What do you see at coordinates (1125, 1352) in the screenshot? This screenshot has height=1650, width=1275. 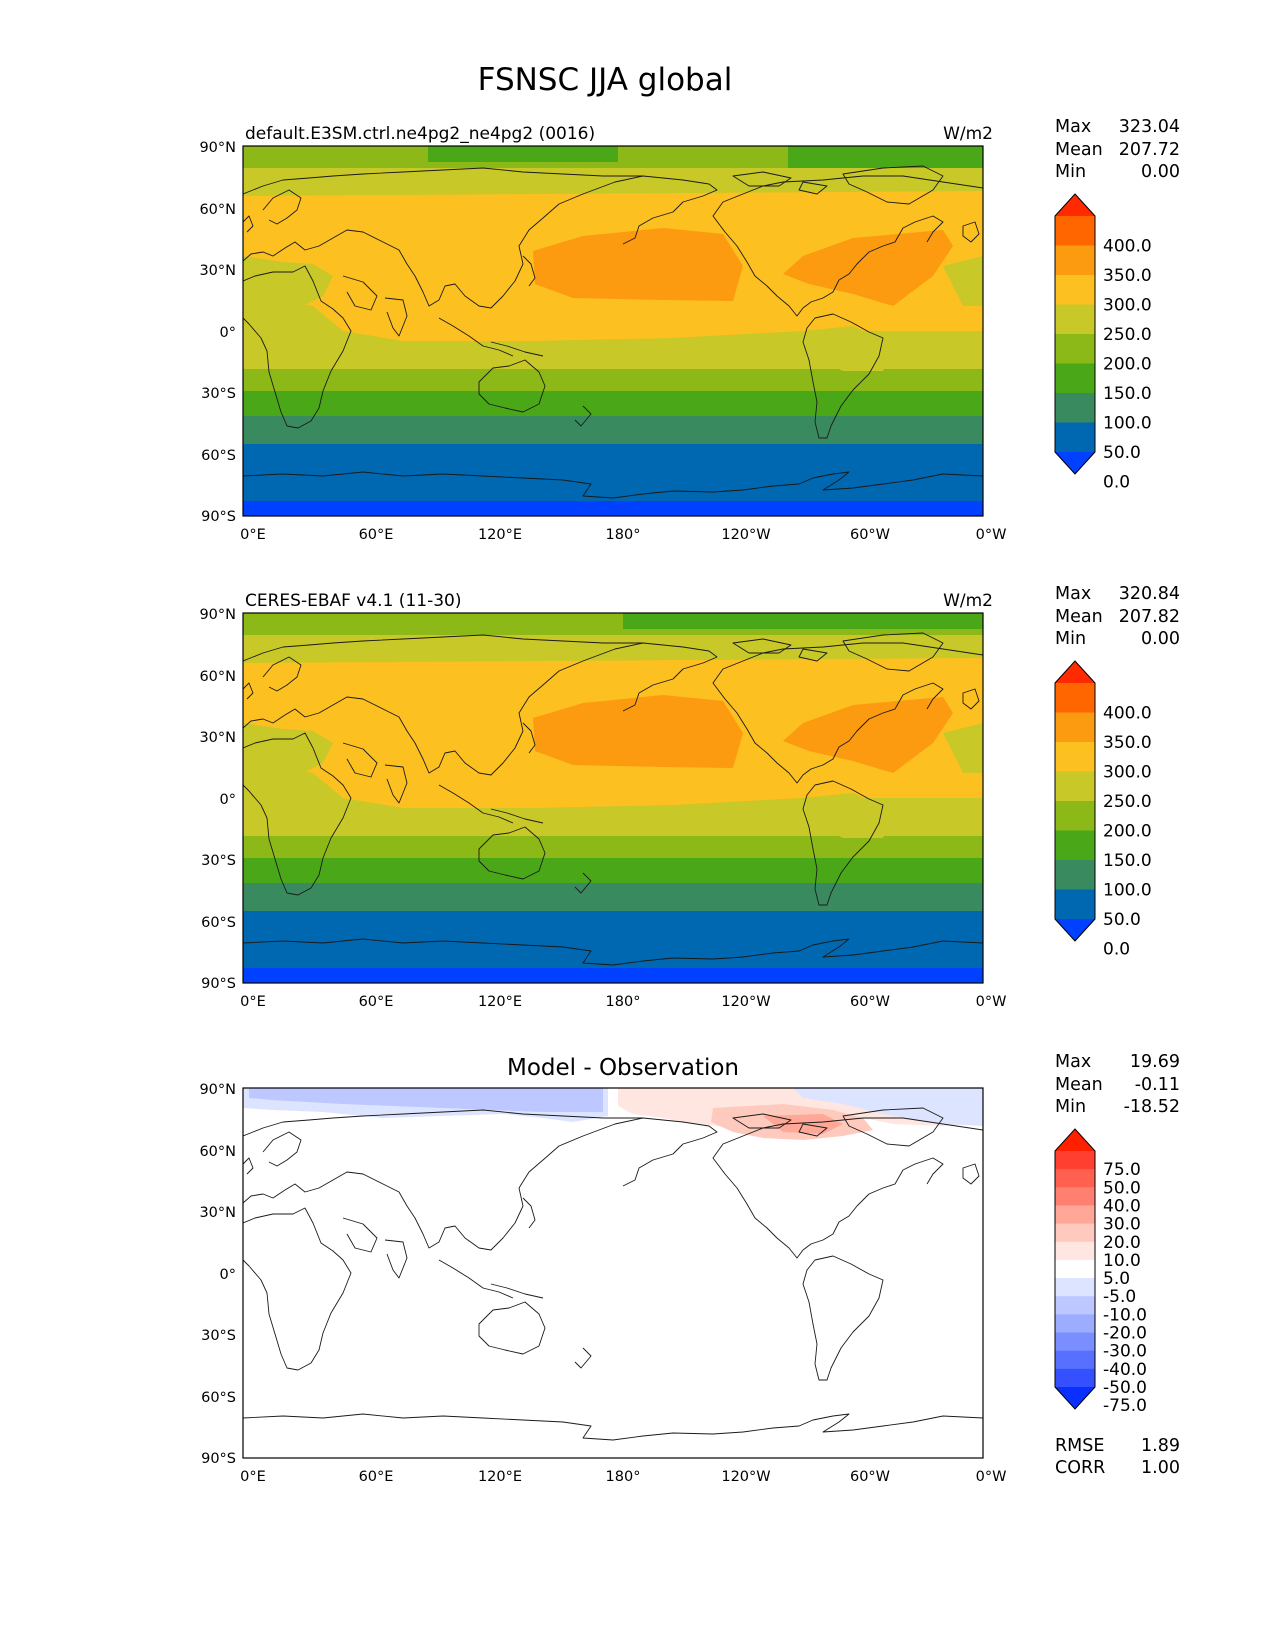 I see `colorbar-tick-label: -30.0` at bounding box center [1125, 1352].